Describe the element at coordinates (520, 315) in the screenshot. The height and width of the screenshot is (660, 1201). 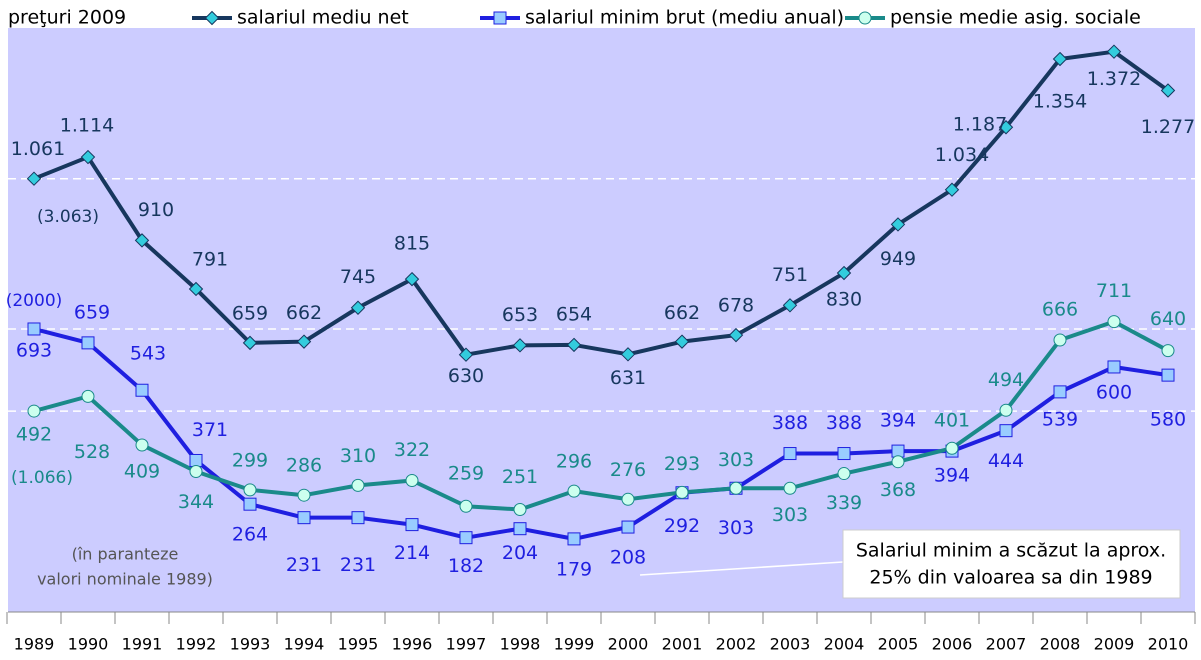
I see `data-label: 653` at that location.